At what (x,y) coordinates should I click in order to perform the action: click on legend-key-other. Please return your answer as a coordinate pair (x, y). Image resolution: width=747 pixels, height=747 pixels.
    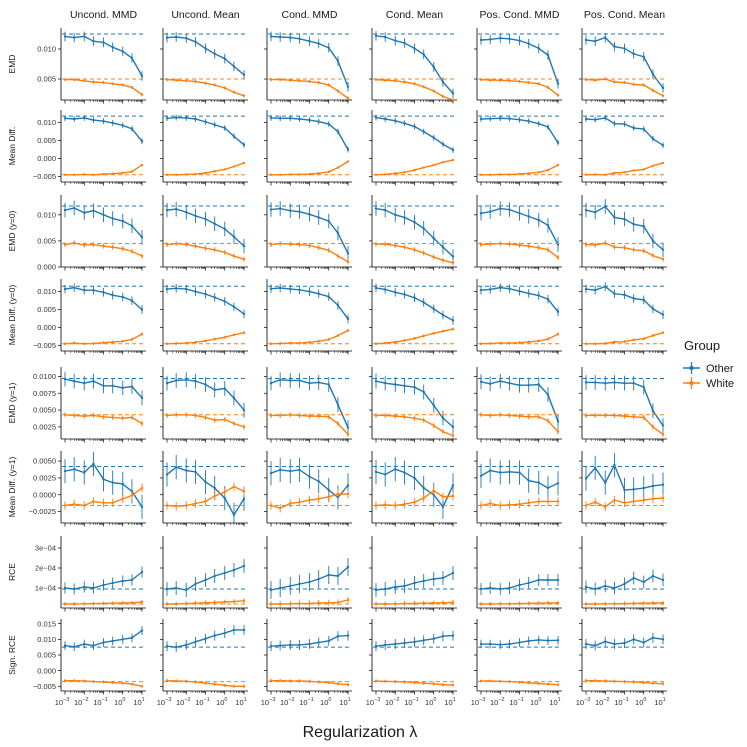
    Looking at the image, I should click on (691, 368).